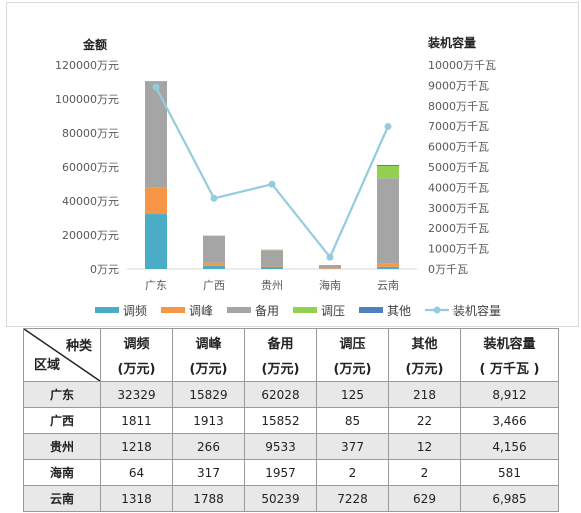  What do you see at coordinates (272, 173) in the screenshot?
I see `capacity-line` at bounding box center [272, 173].